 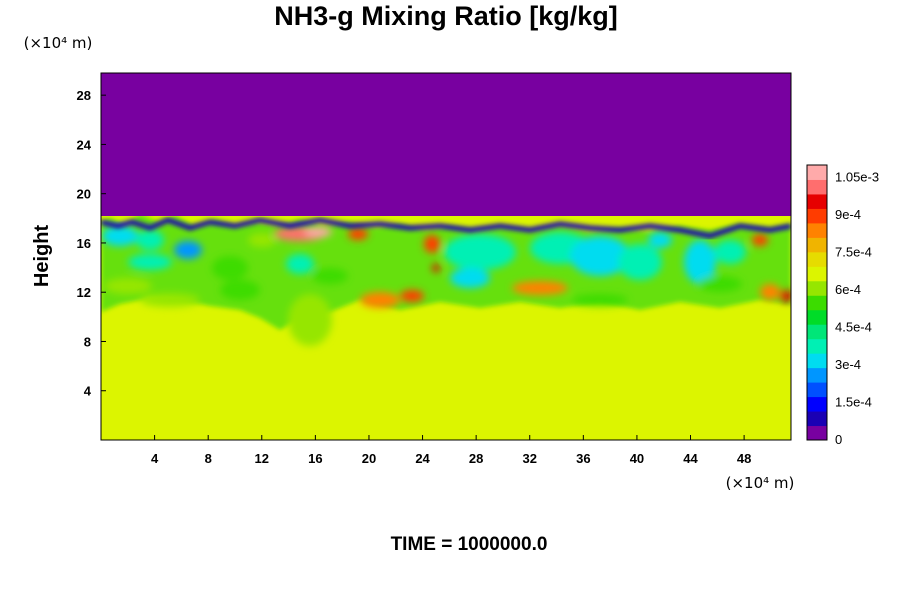 What do you see at coordinates (857, 177) in the screenshot?
I see `colorbar-label: 1.05e-3` at bounding box center [857, 177].